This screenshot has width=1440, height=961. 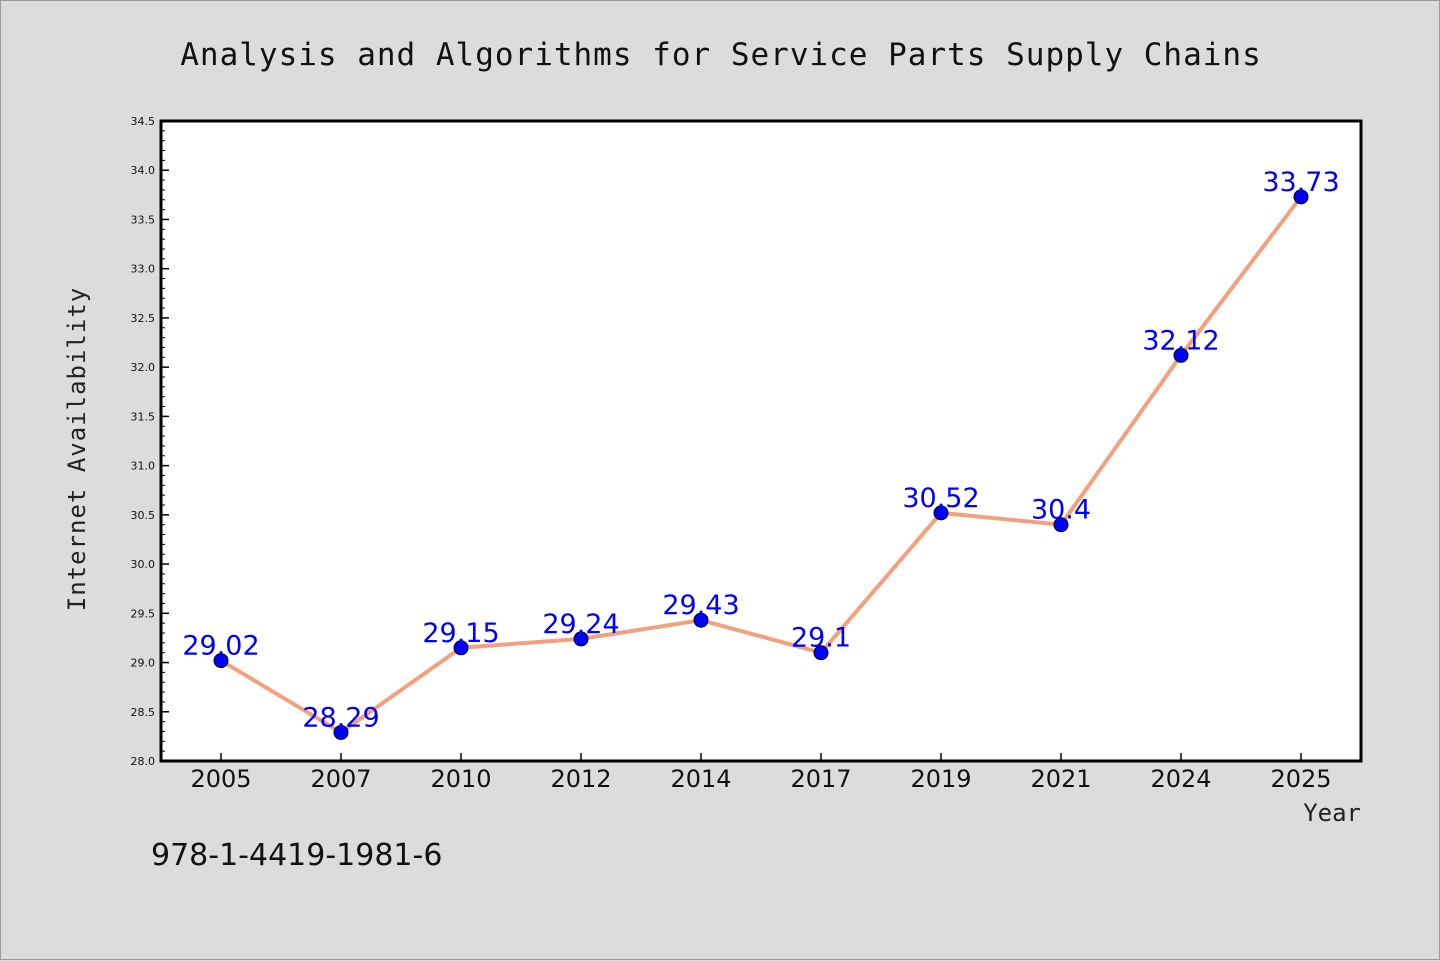 What do you see at coordinates (700, 605) in the screenshot?
I see `data-label: 29.43` at bounding box center [700, 605].